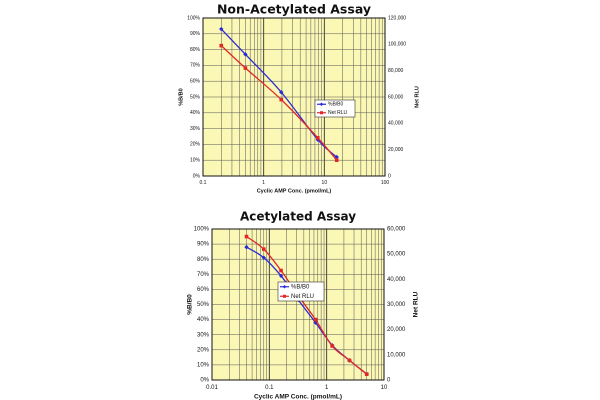  What do you see at coordinates (212, 388) in the screenshot?
I see `x-tick-label: 0.01` at bounding box center [212, 388].